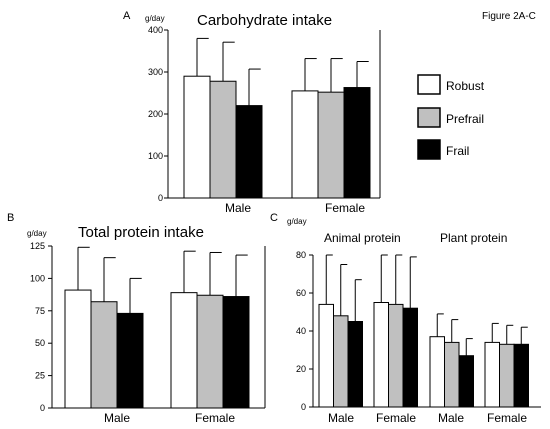 This screenshot has height=429, width=550. I want to click on panel-a-ytick-label: 200, so click(155, 114).